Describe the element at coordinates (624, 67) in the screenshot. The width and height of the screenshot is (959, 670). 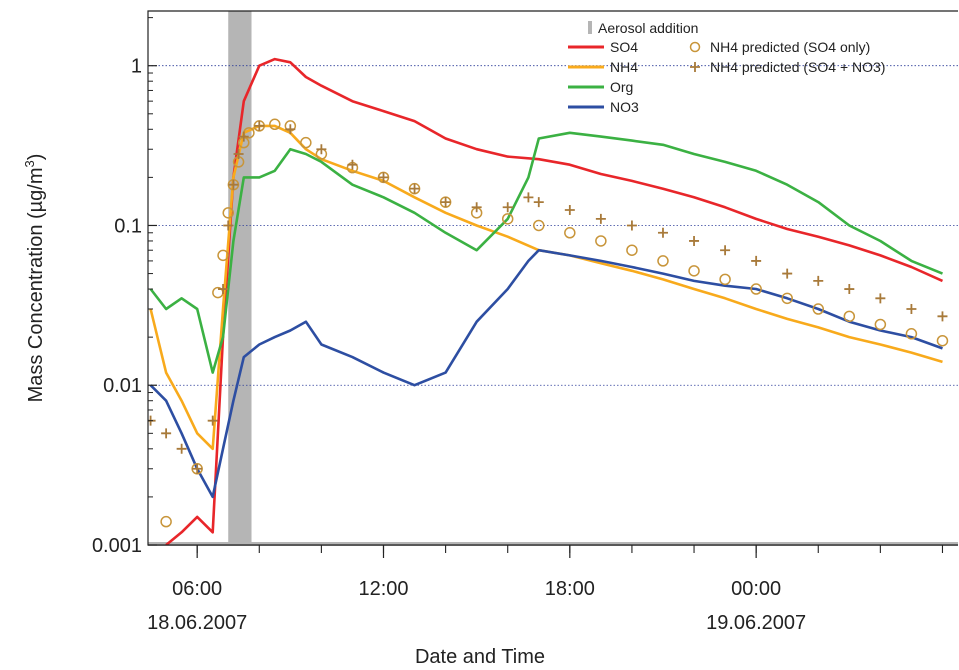
I see `legend-label-nh4: NH4` at that location.